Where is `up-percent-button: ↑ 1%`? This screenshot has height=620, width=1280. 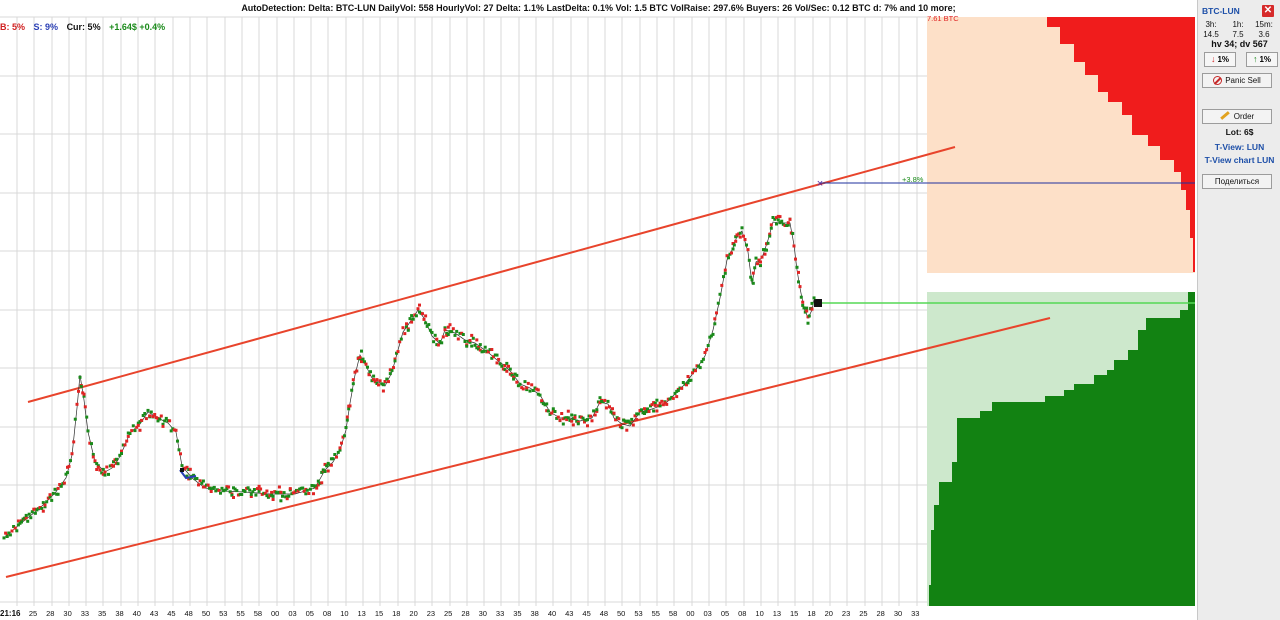
up-percent-button: ↑ 1% is located at coordinates (1262, 59).